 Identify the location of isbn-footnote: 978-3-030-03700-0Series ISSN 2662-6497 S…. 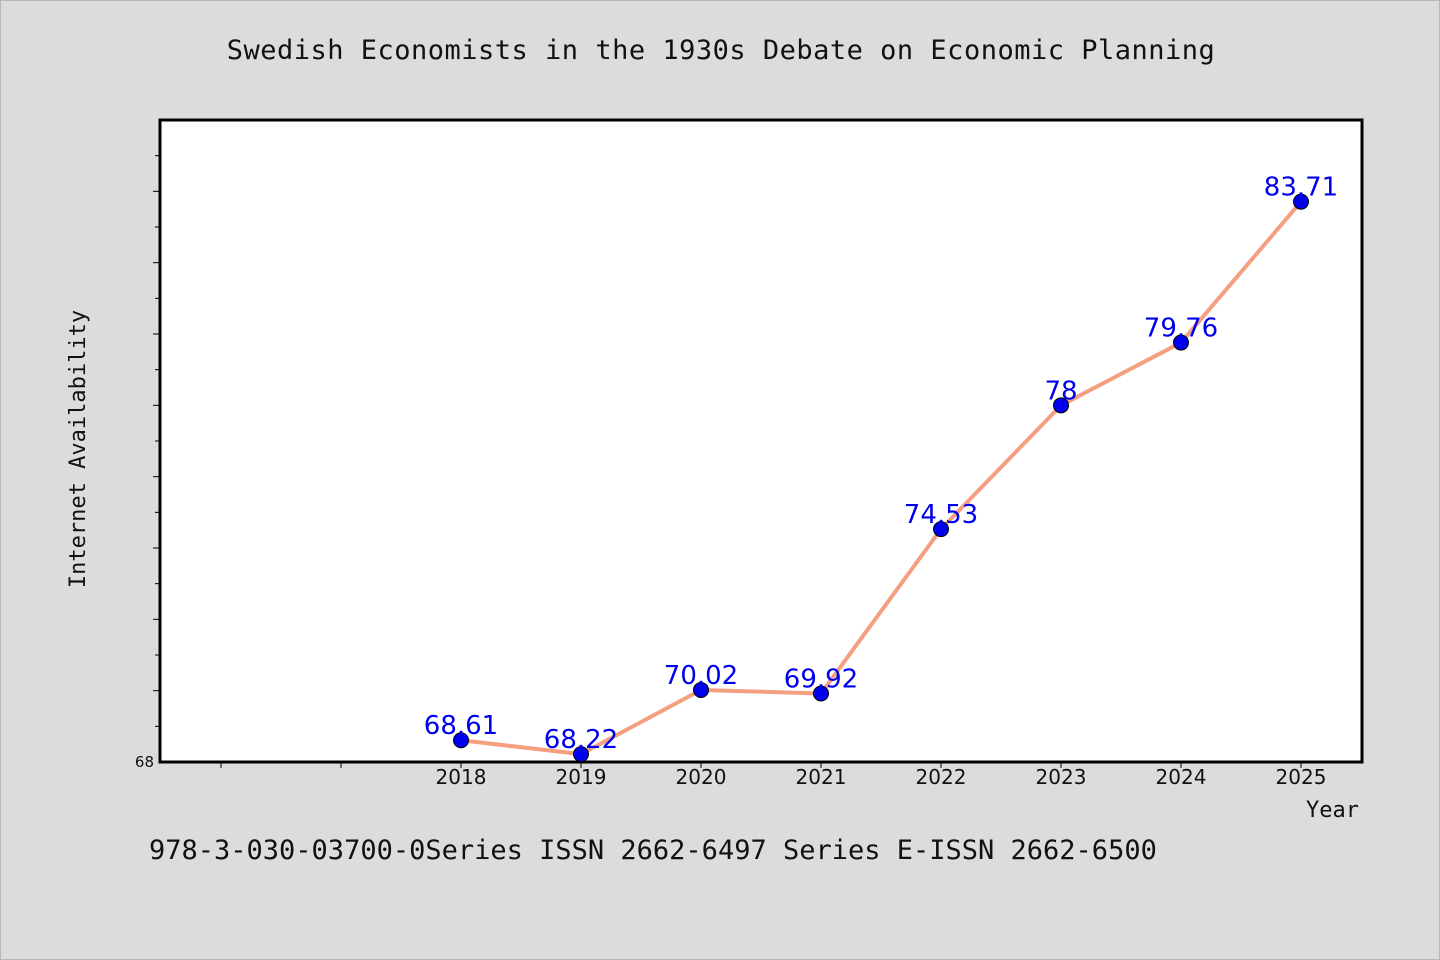
(653, 850).